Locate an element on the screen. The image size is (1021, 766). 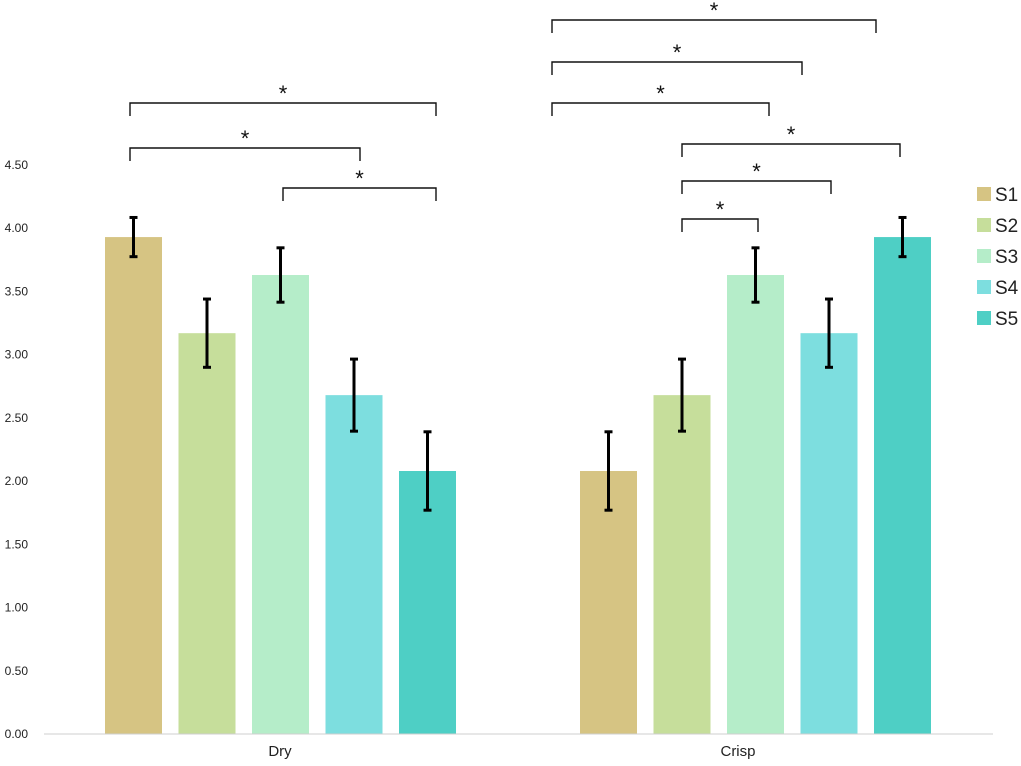
y-tick-label: 2.50 is located at coordinates (17, 418).